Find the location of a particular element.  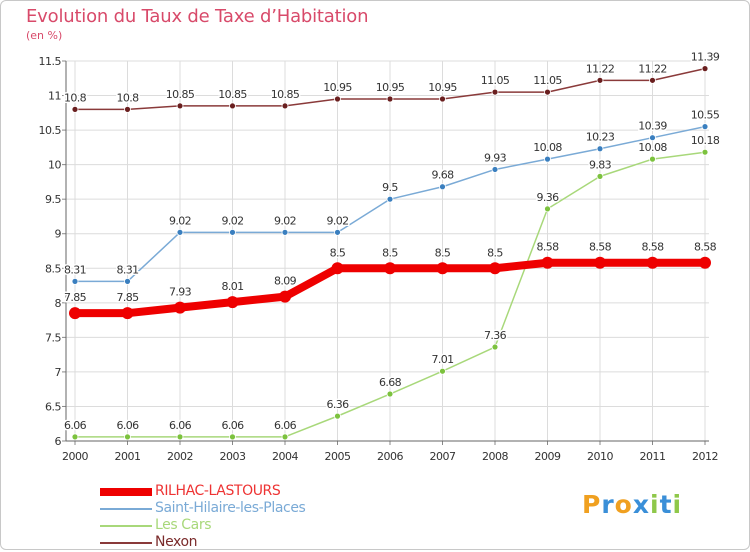

data-label: 11.22 is located at coordinates (600, 68).